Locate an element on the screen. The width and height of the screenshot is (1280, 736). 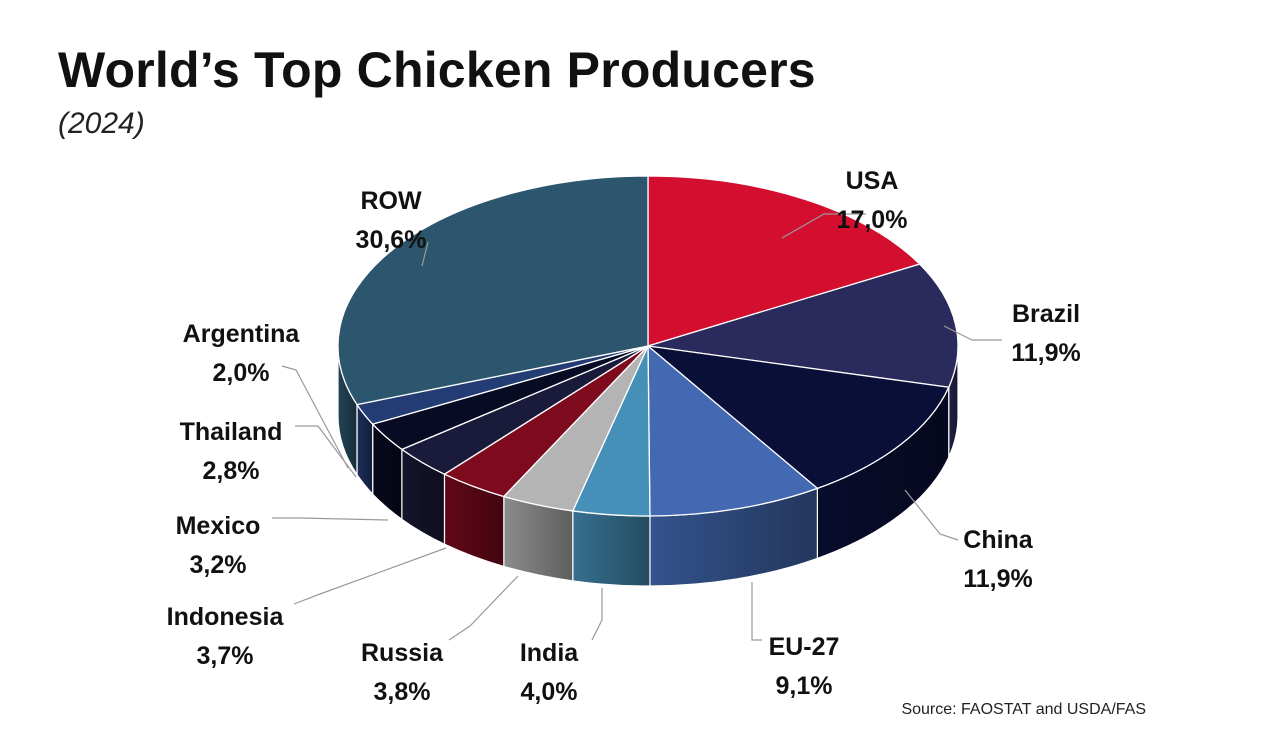
slice-value-thailand: 2,8% is located at coordinates (231, 471).